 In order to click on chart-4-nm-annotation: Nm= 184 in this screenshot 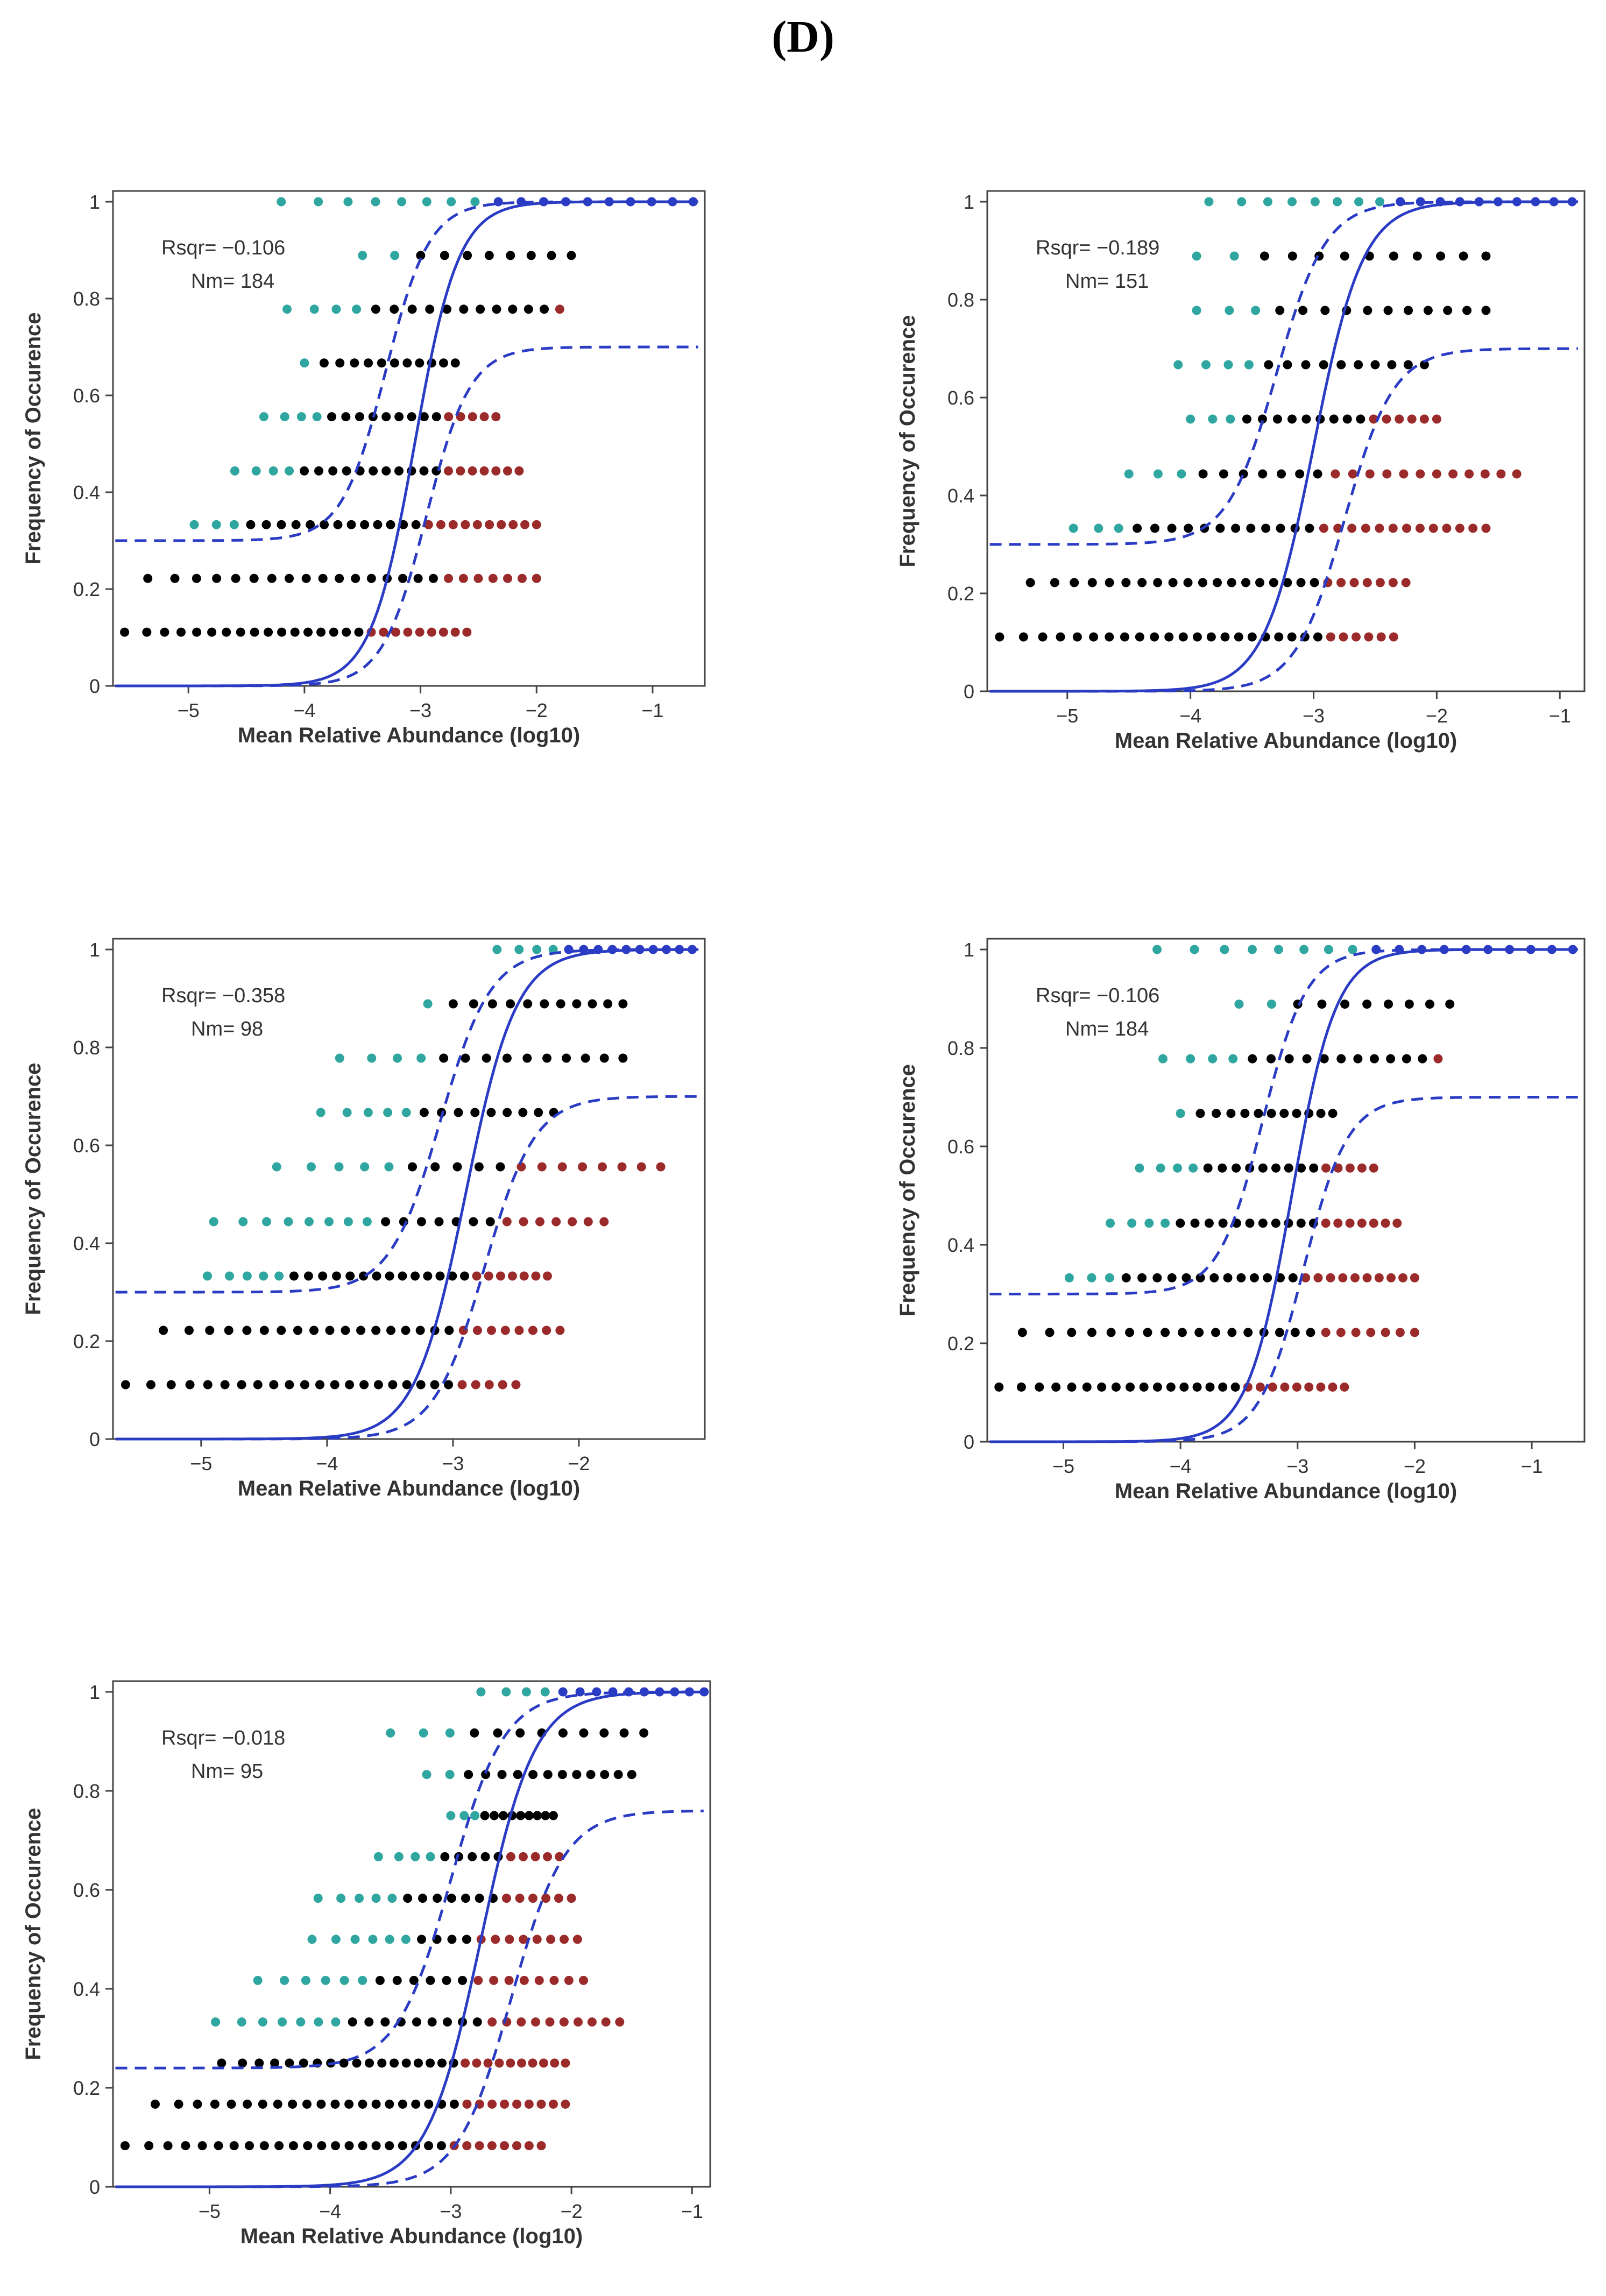, I will do `click(1107, 1029)`.